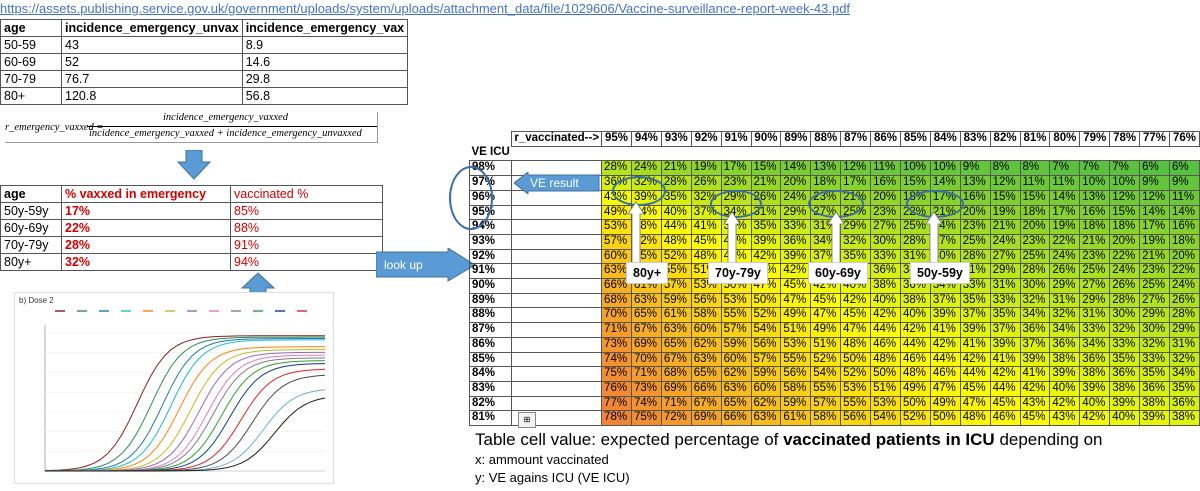  Describe the element at coordinates (1065, 388) in the screenshot. I see `ve-value-cell: 40%` at that location.